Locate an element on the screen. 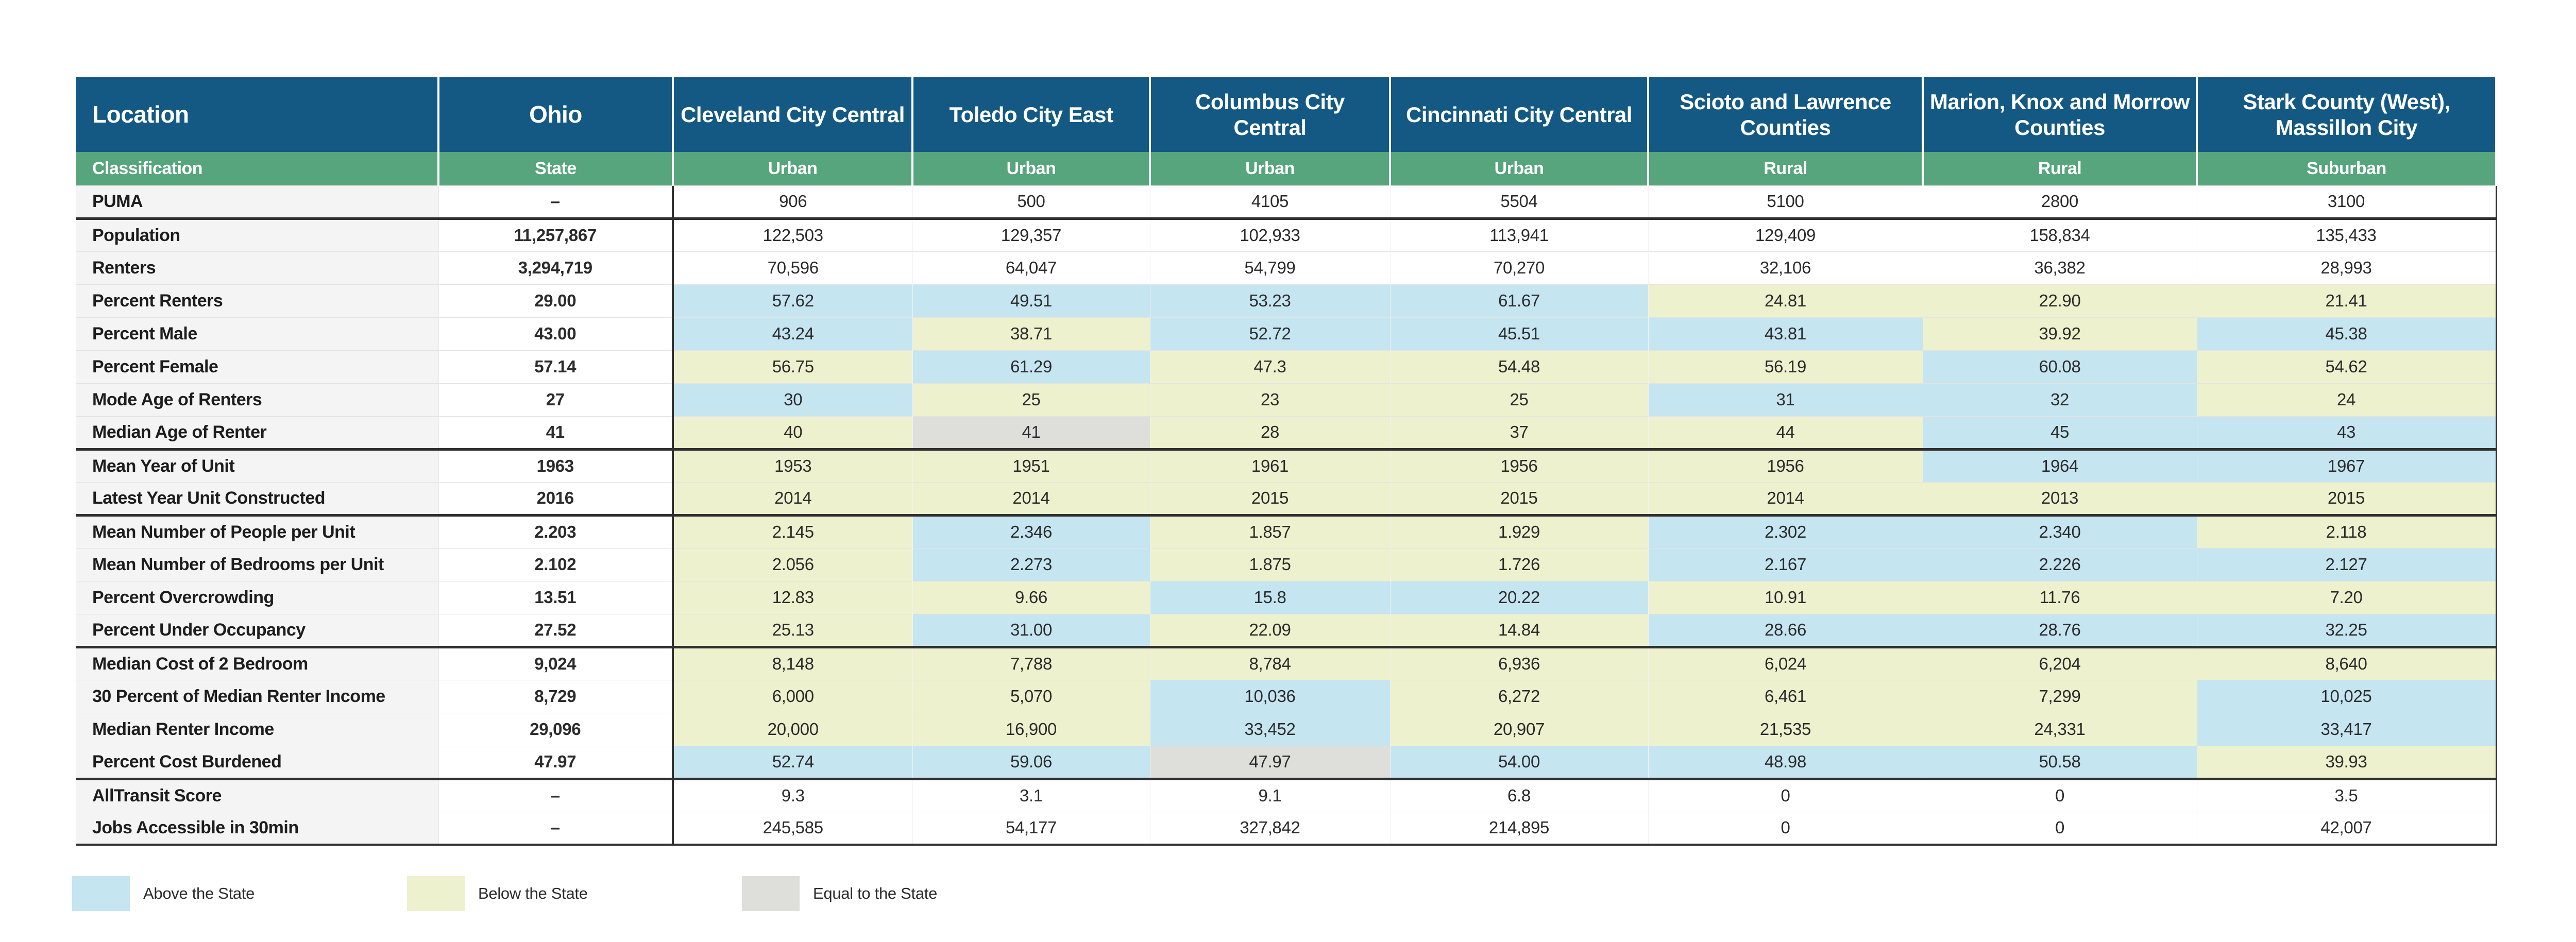 Image resolution: width=2576 pixels, height=942 pixels. region-header: Scioto and Lawrence Counties is located at coordinates (1786, 114).